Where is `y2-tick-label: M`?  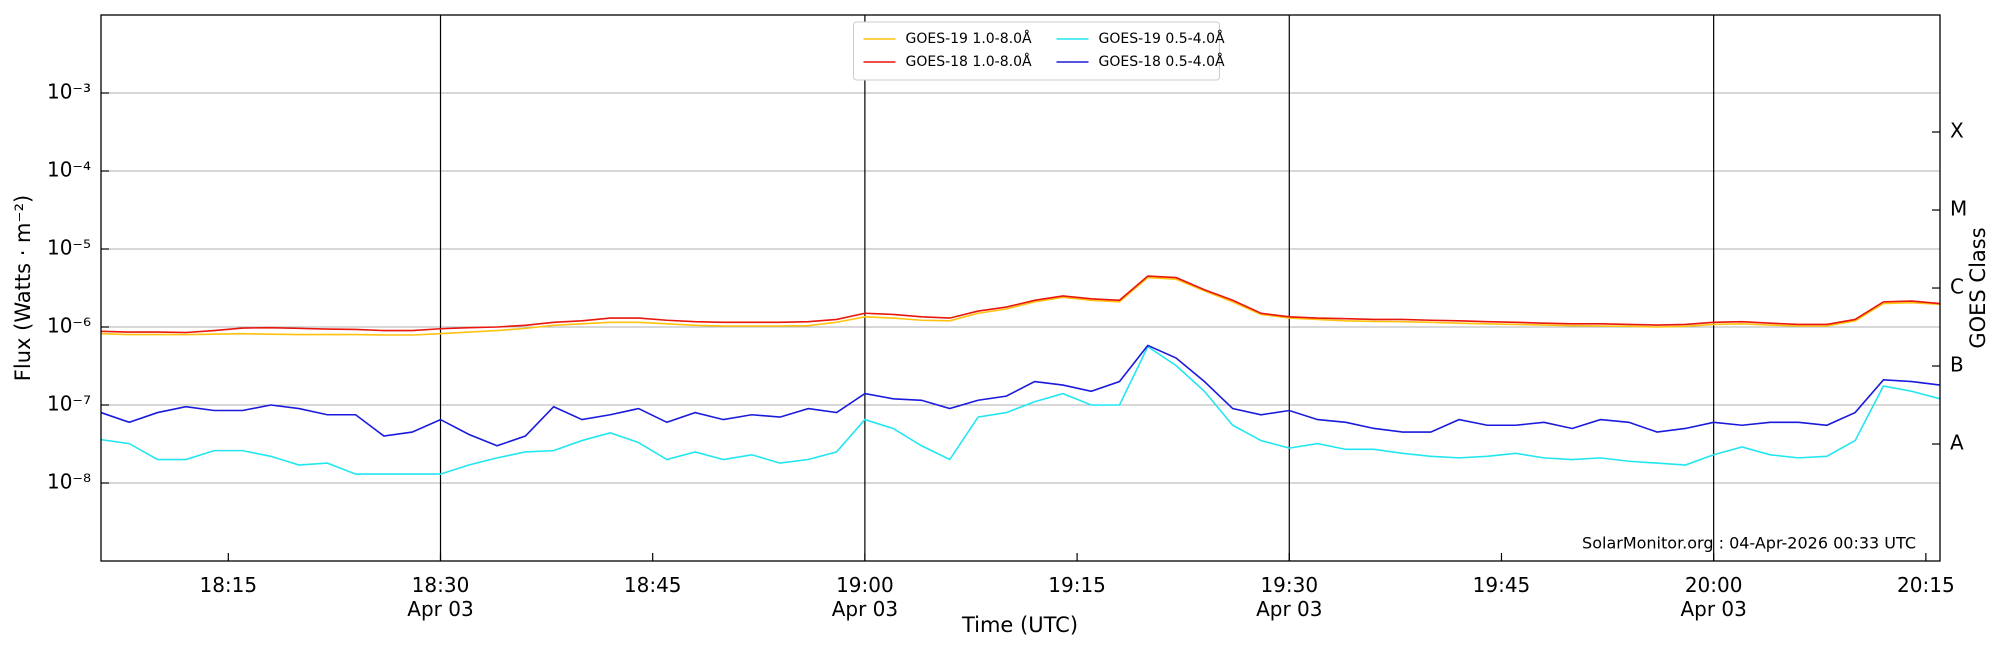 y2-tick-label: M is located at coordinates (1958, 209).